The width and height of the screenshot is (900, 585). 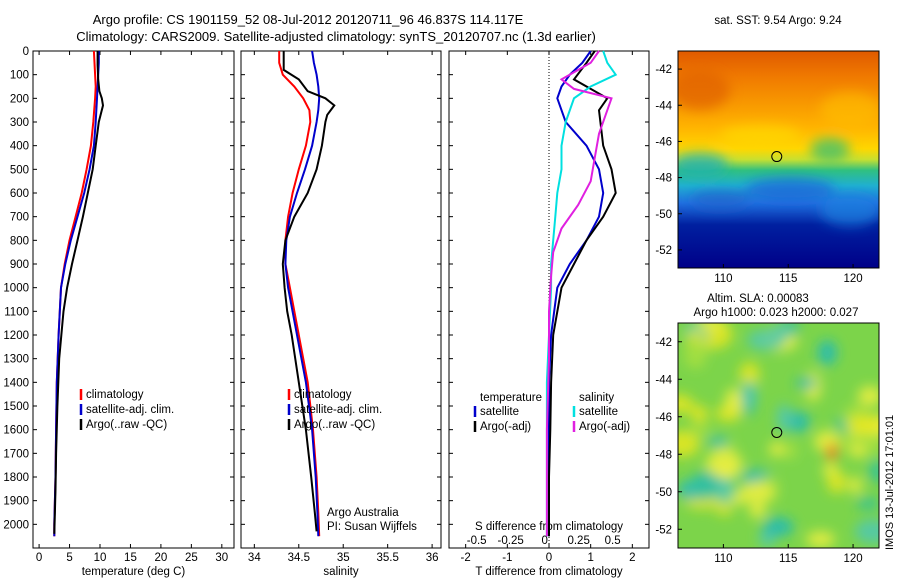 I want to click on x-tick-label: 30, so click(x=221, y=558).